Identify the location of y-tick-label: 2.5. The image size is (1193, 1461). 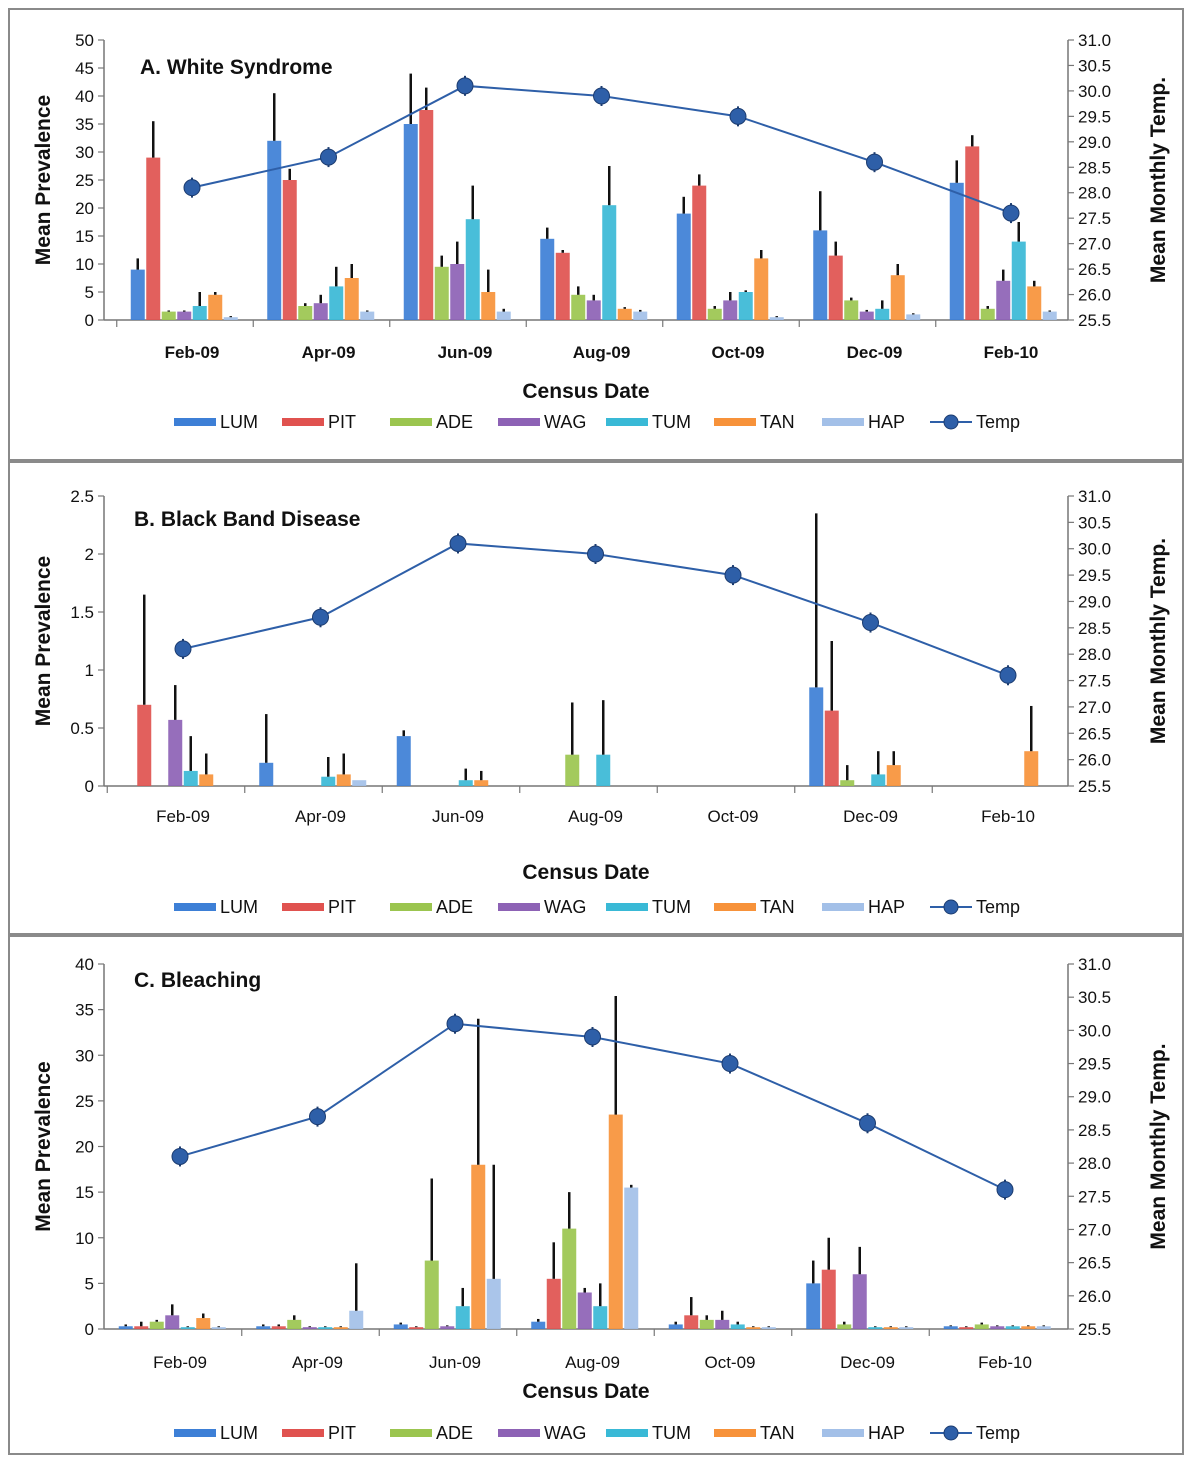
(82, 496).